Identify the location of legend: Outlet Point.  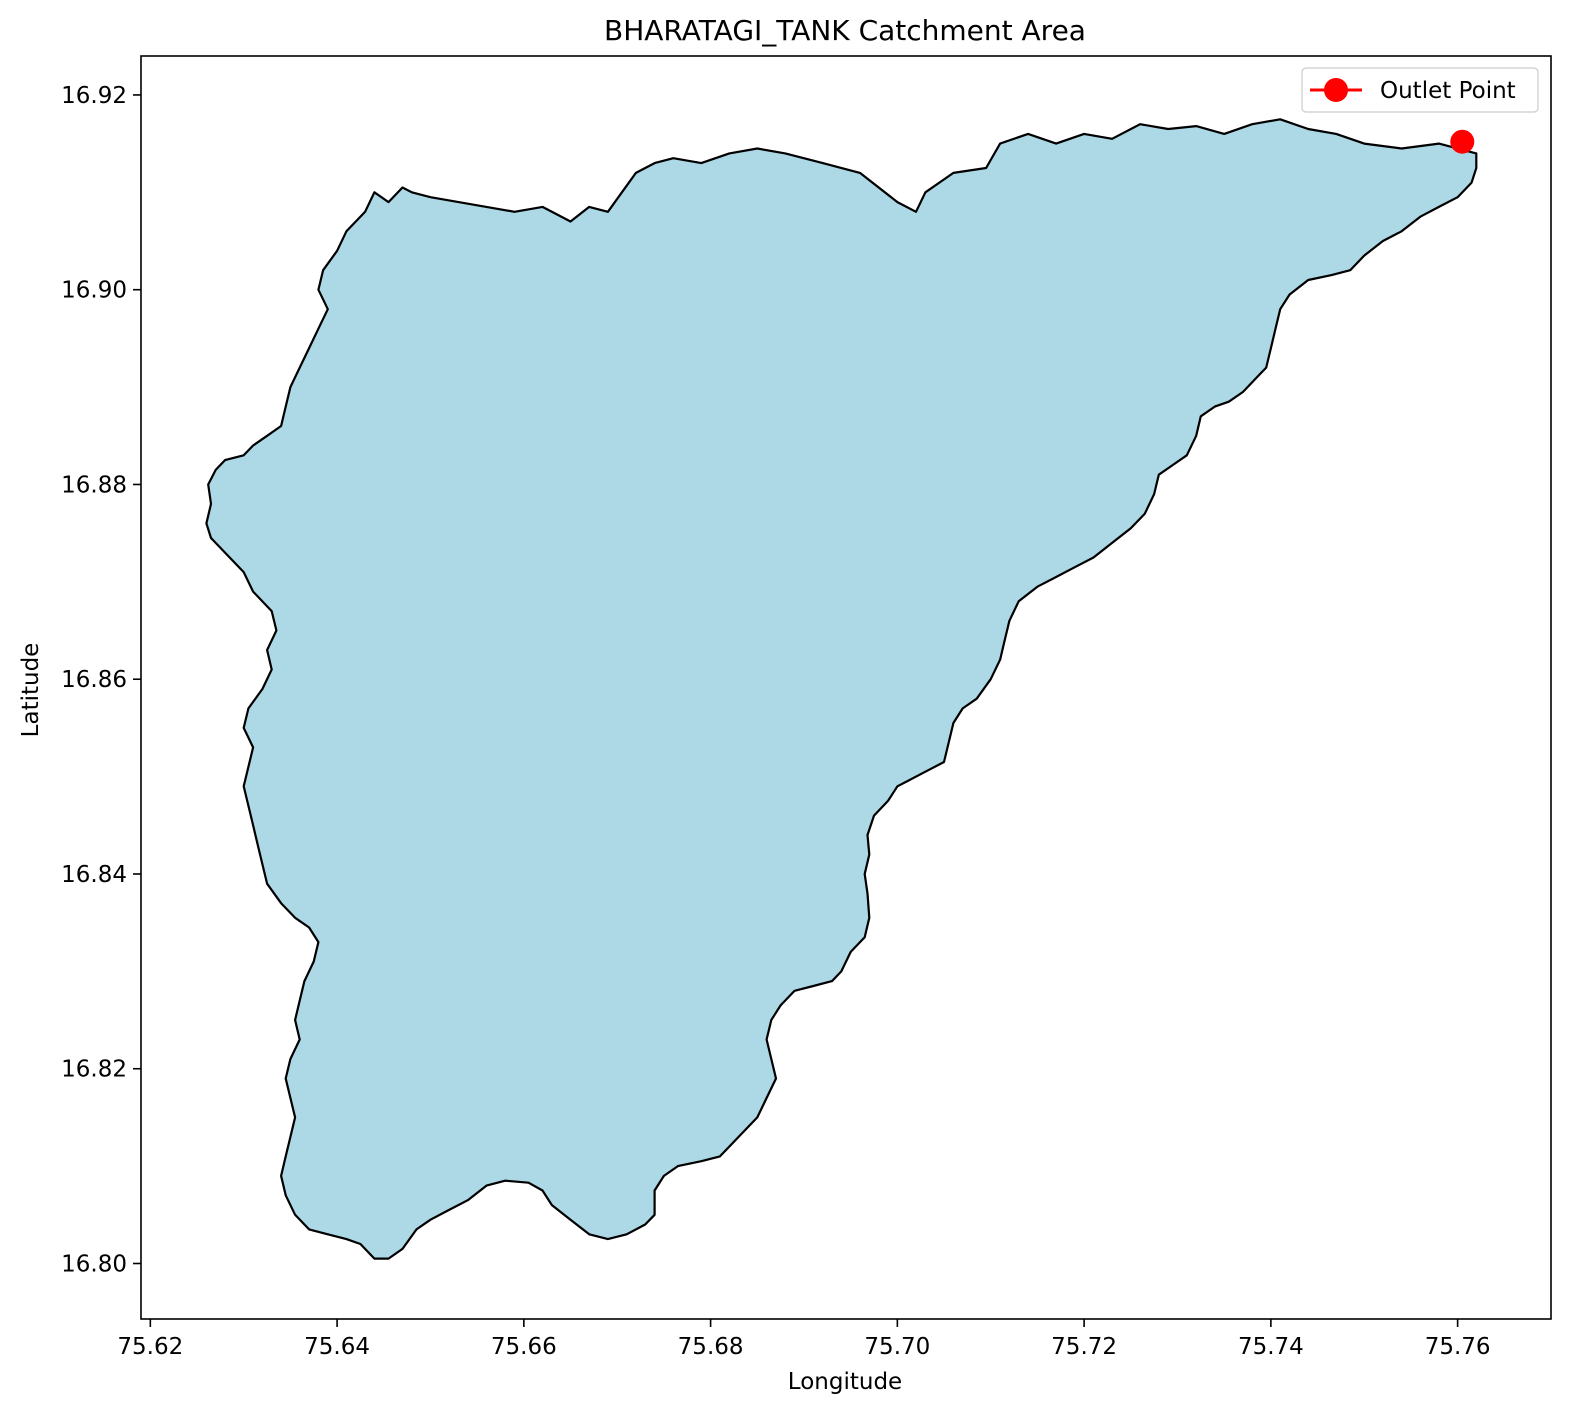
(1420, 90).